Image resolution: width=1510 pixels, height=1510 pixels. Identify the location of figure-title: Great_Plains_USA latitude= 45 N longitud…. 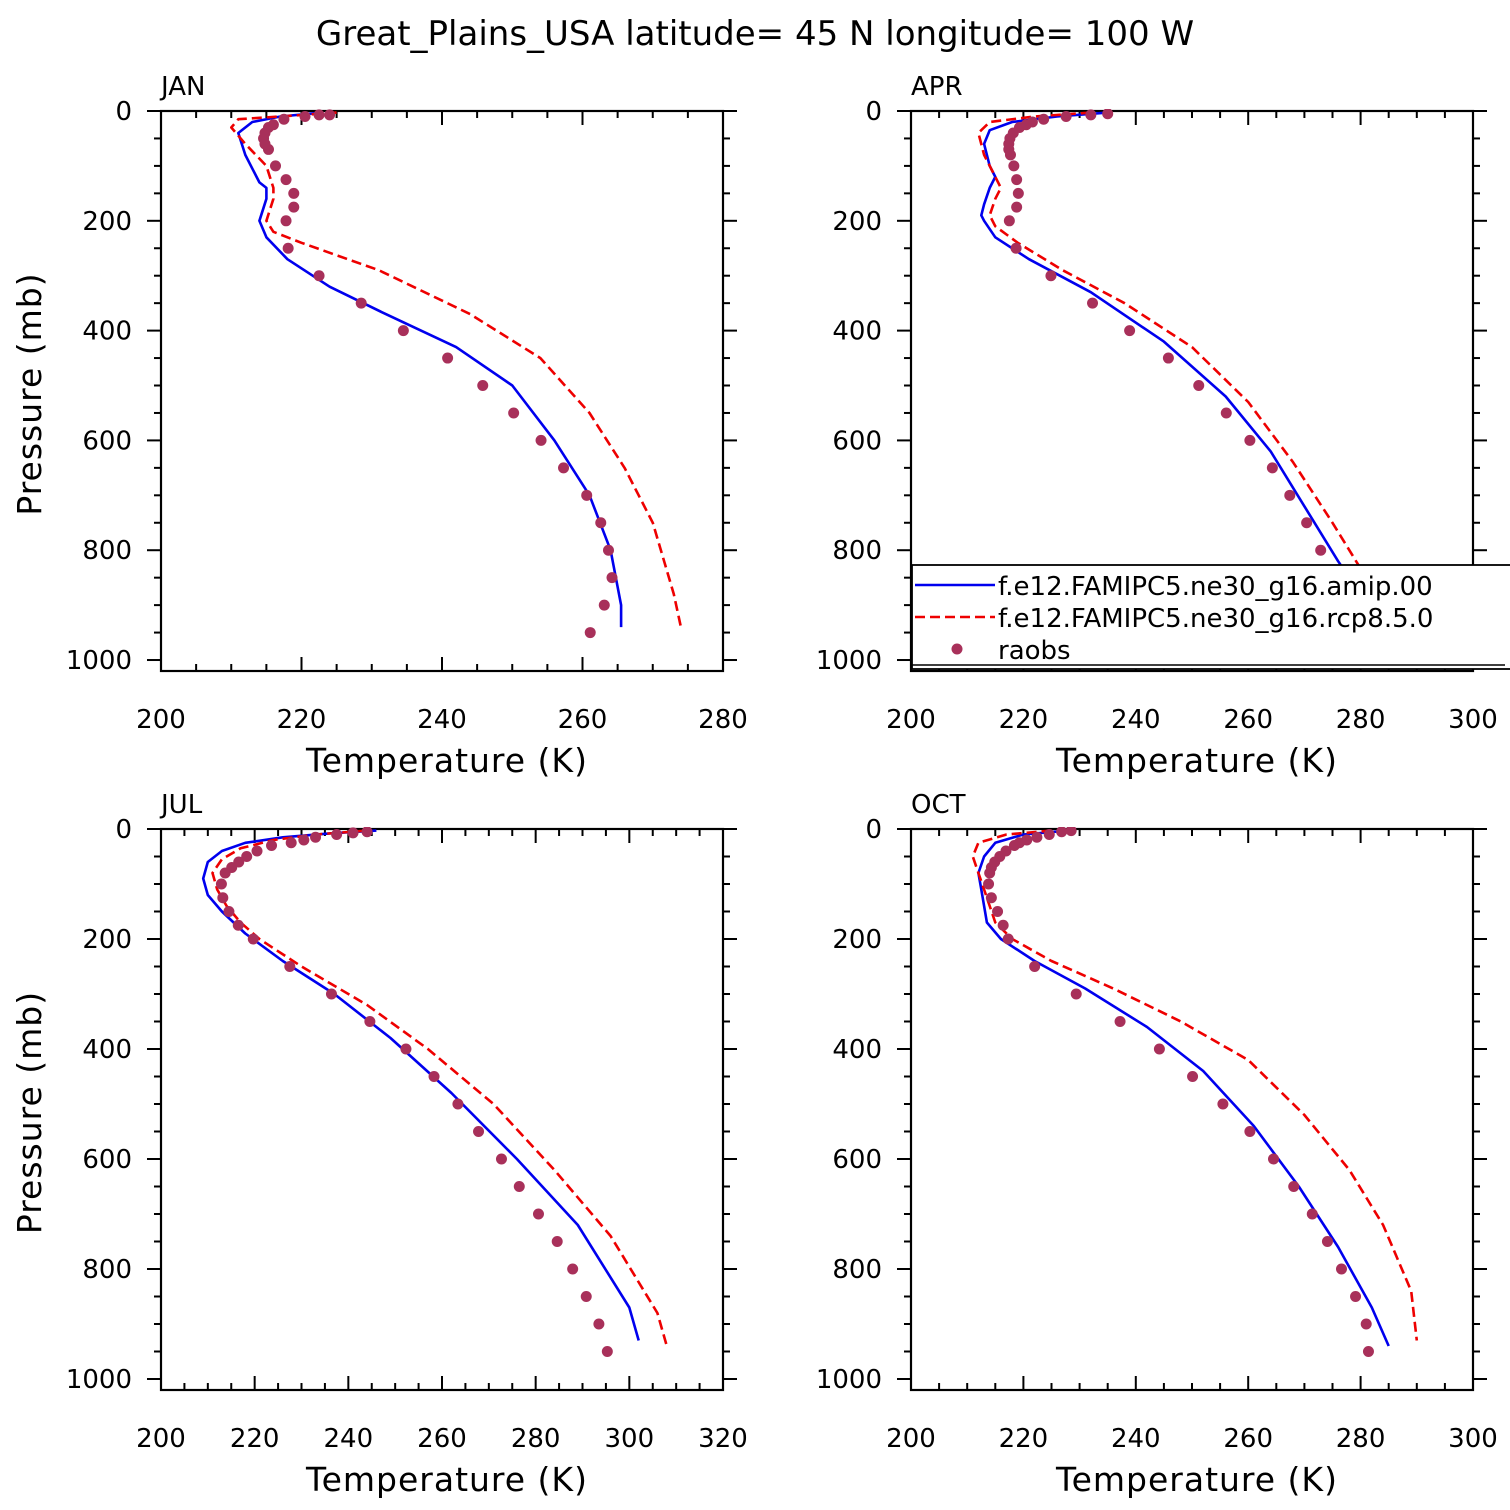
(755, 34).